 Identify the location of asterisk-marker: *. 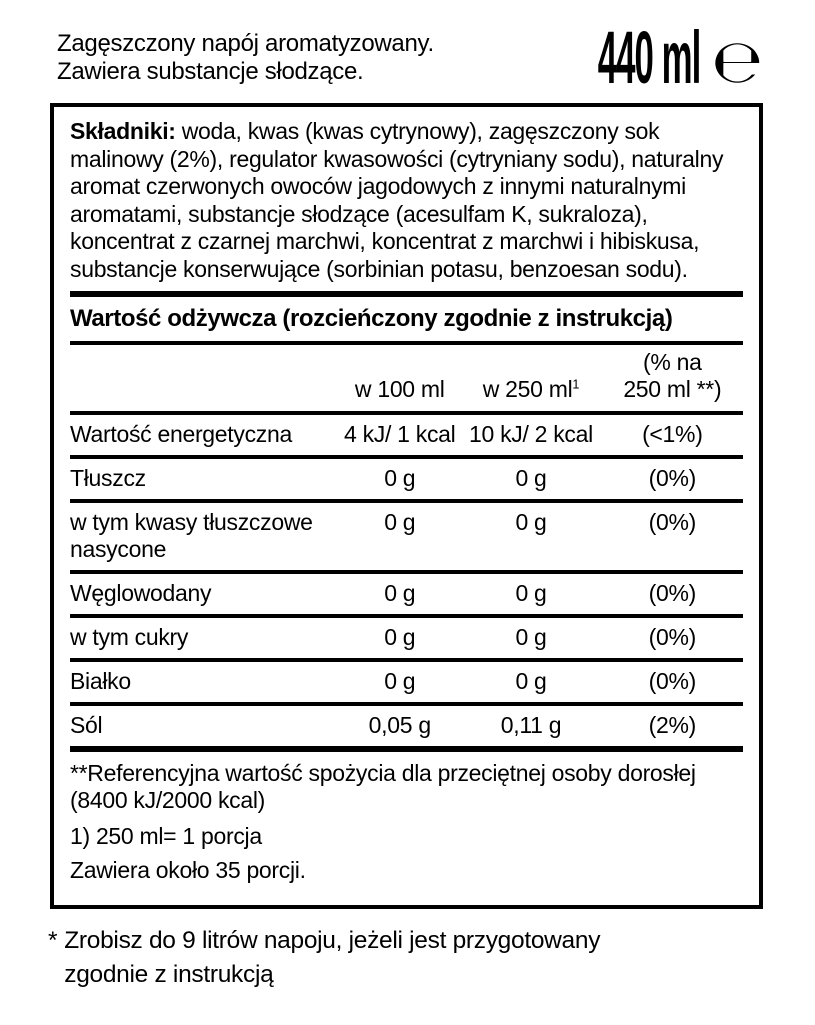
(53, 940).